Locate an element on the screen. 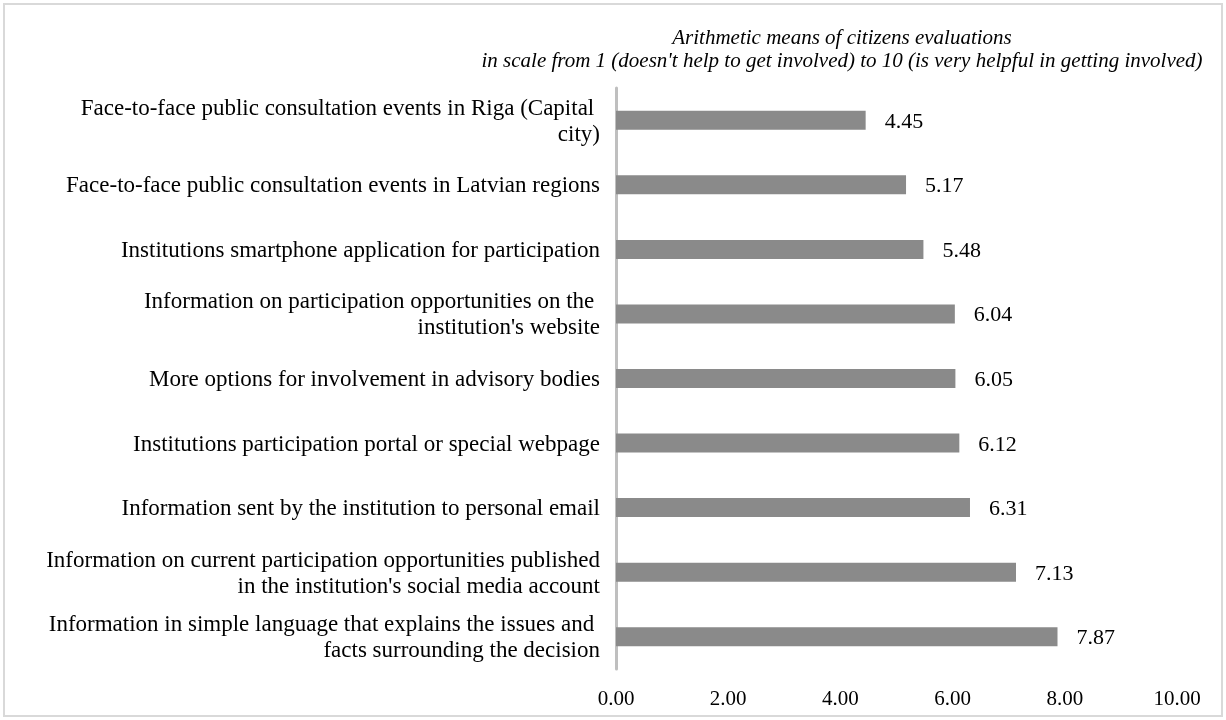  data-label: 7.13 is located at coordinates (1054, 572).